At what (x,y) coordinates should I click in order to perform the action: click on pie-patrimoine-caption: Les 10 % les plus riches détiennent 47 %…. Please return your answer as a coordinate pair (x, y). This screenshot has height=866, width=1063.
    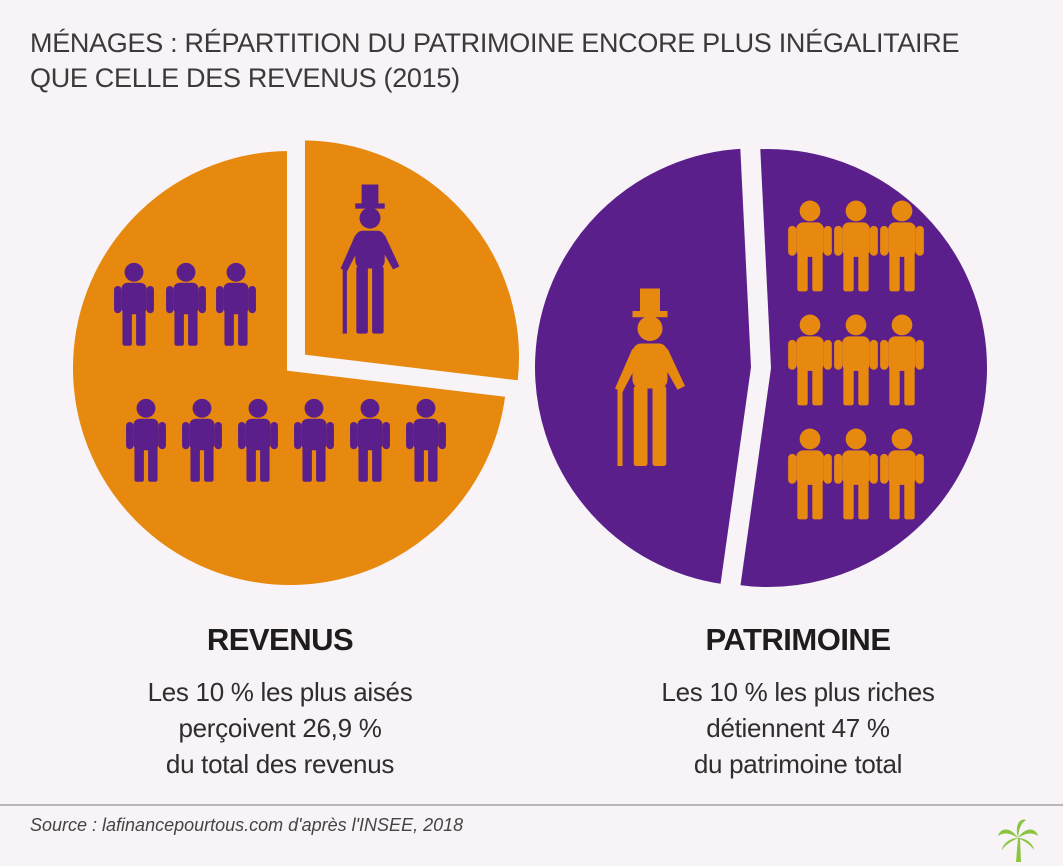
    Looking at the image, I should click on (798, 728).